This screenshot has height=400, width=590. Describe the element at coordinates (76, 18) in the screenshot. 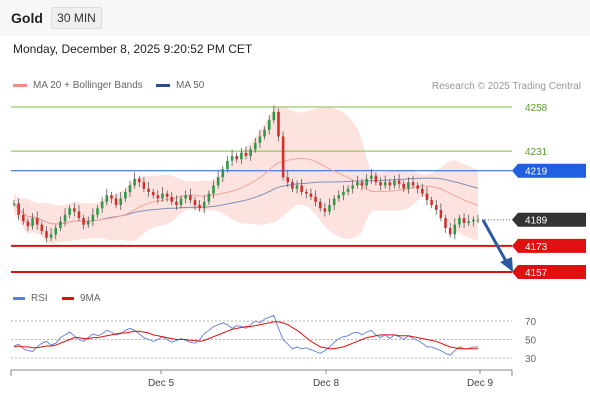

I see `timeframe-button: 30 MIN` at that location.